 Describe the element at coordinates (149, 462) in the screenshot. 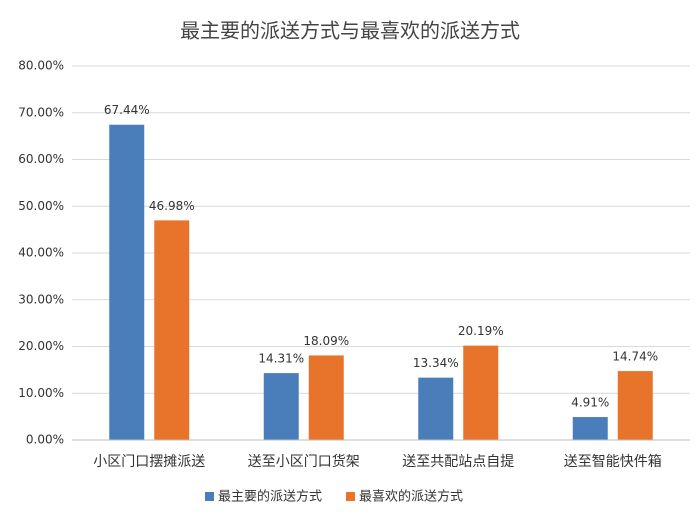

I see `x-tick-label: 小区门口摆摊派送` at that location.